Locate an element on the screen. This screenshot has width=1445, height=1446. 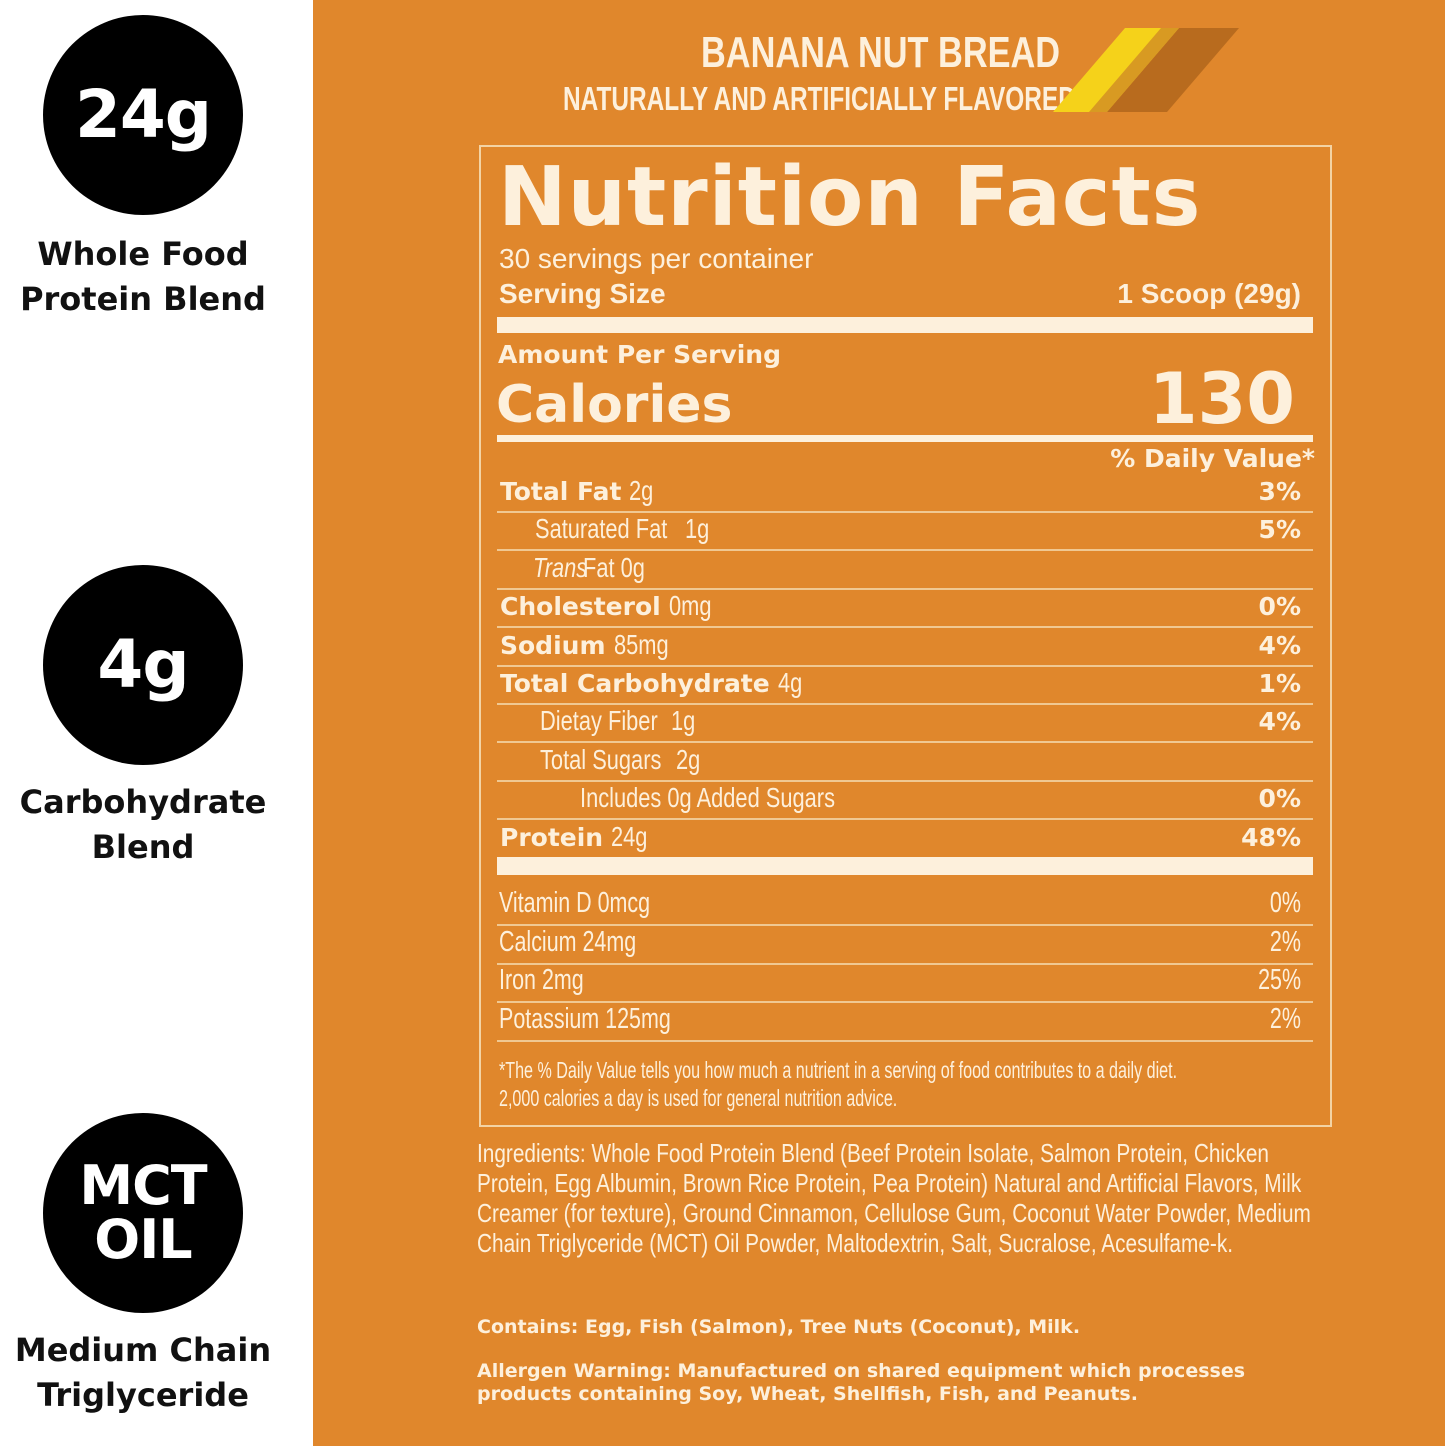
nutrient-row: Protein 24g is located at coordinates (579, 837).